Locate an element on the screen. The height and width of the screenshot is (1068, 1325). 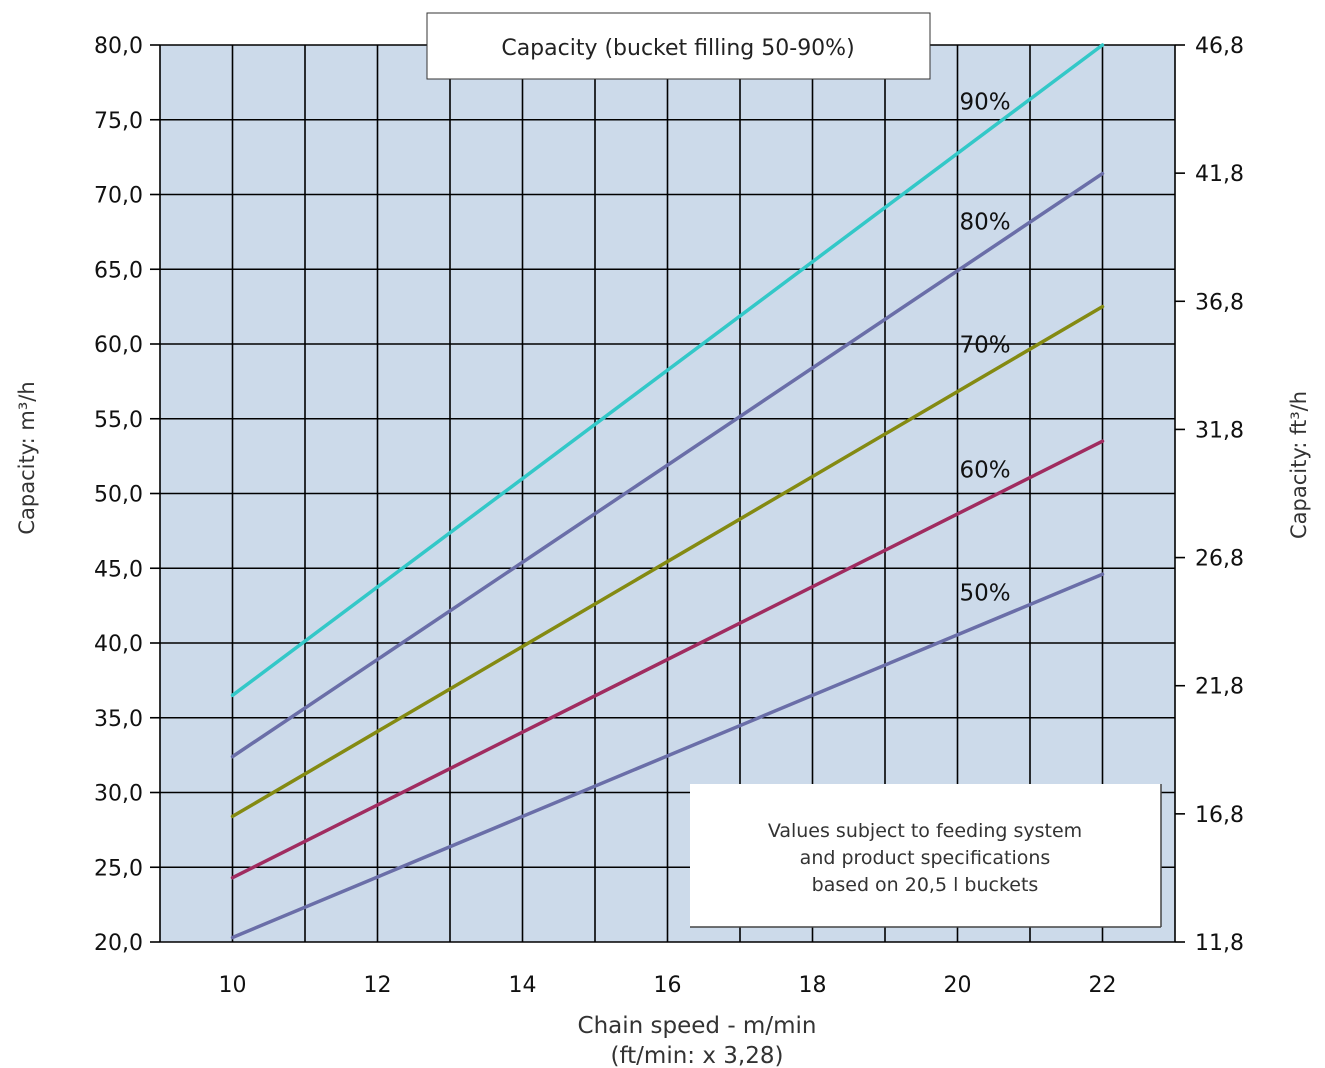
x-tick-label: 20 is located at coordinates (958, 985).